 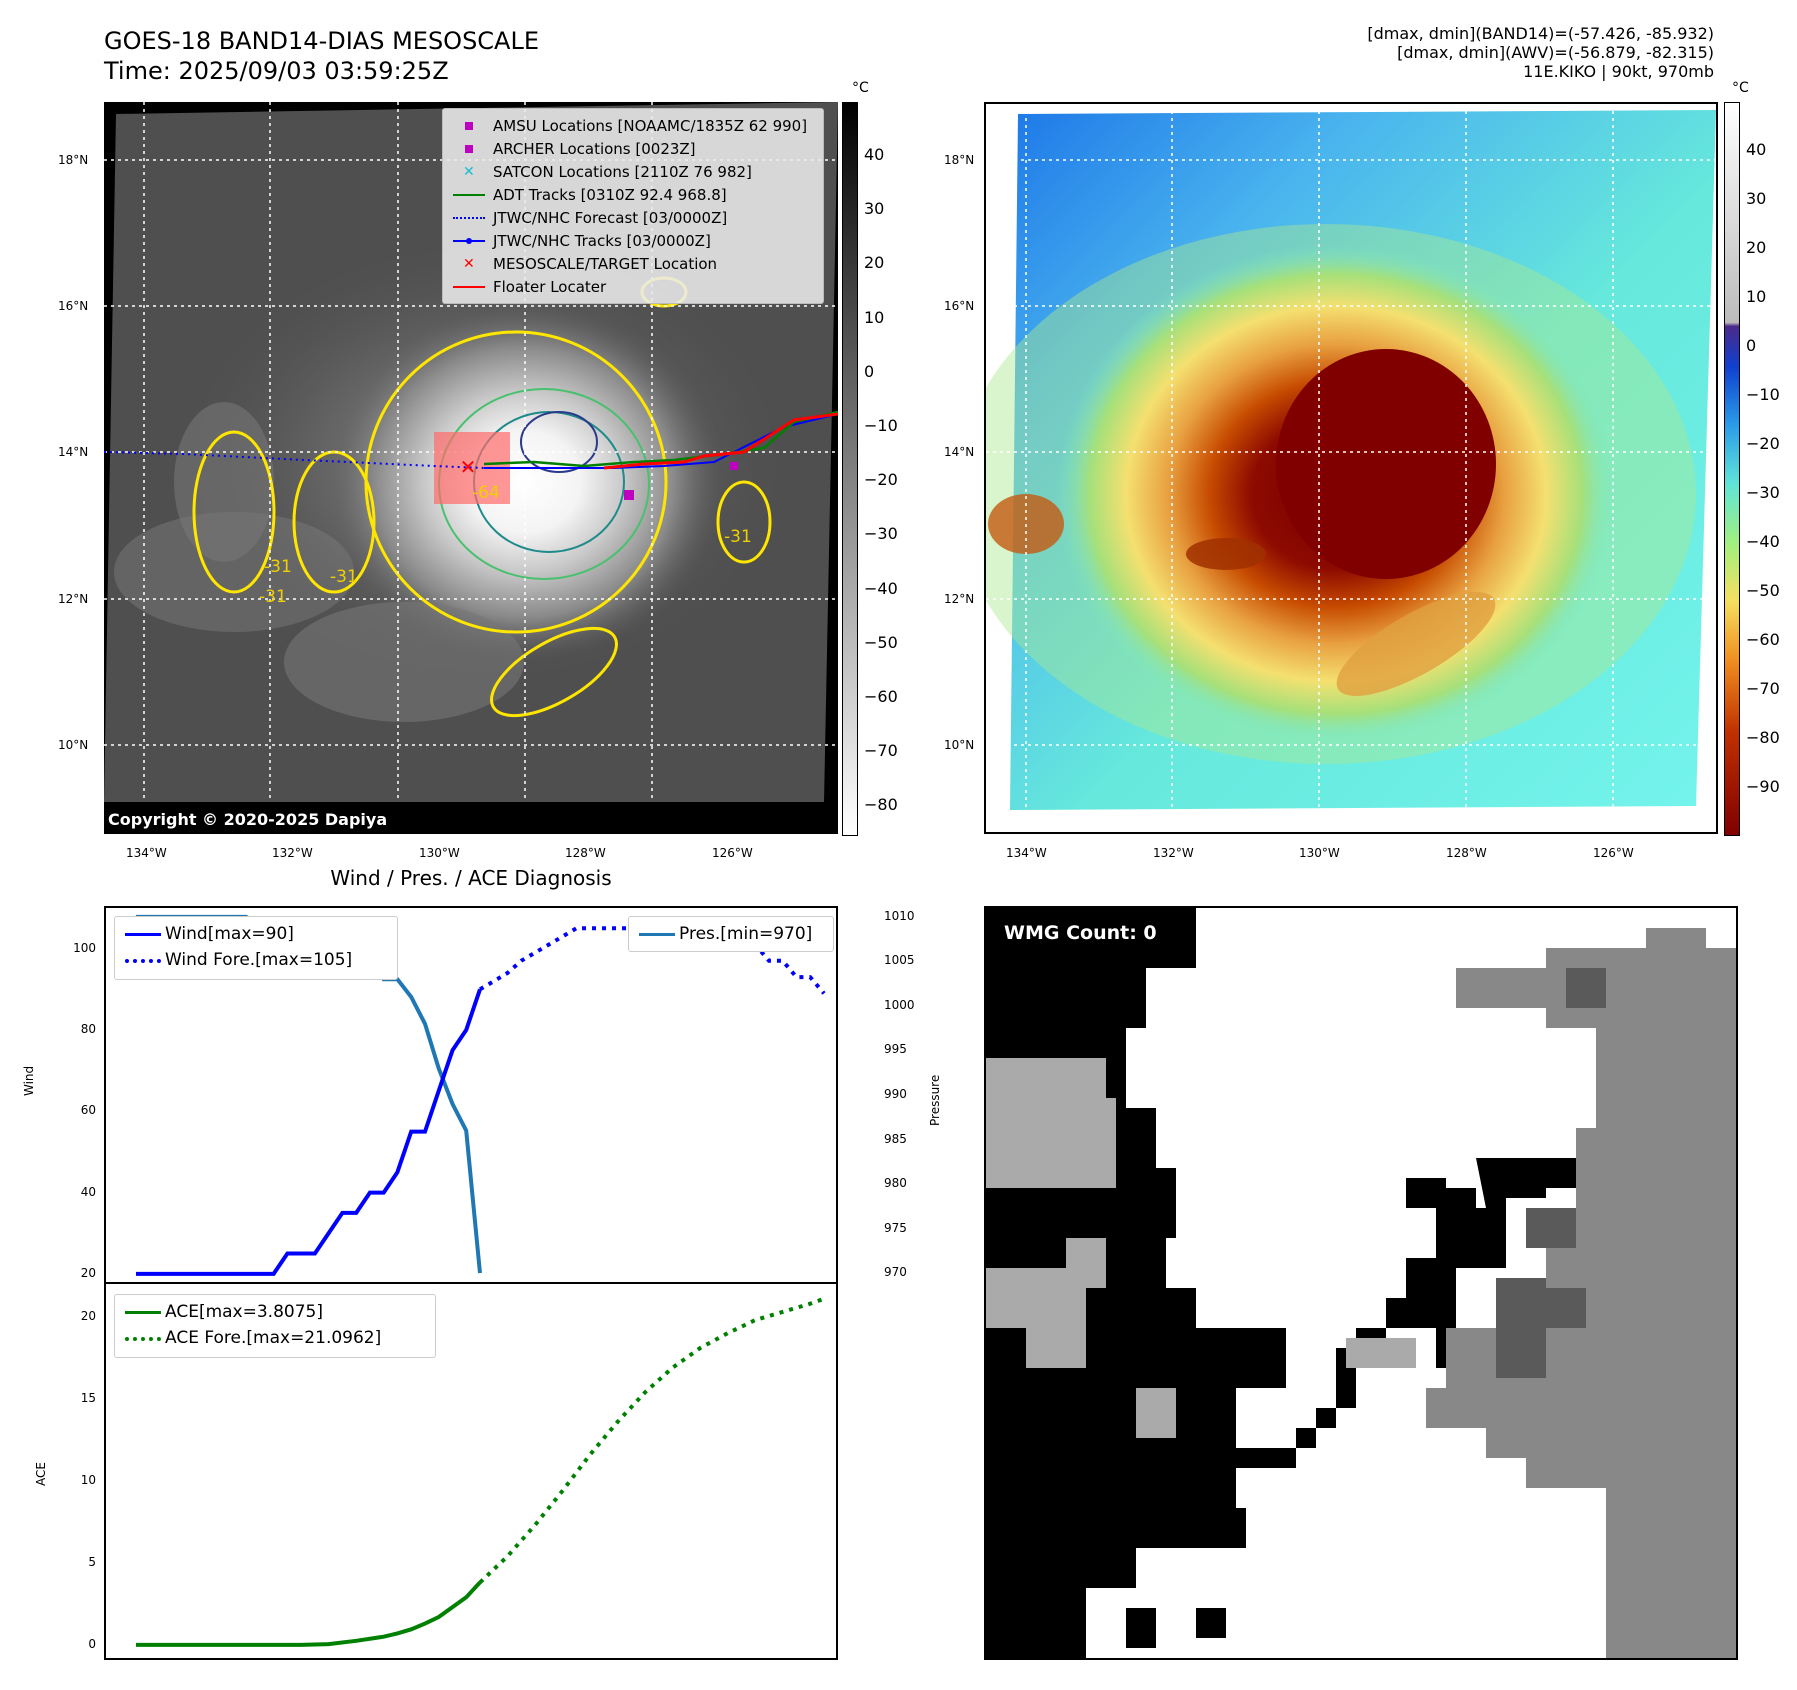 I want to click on color-lat-label-10: 10°N, so click(x=959, y=745).